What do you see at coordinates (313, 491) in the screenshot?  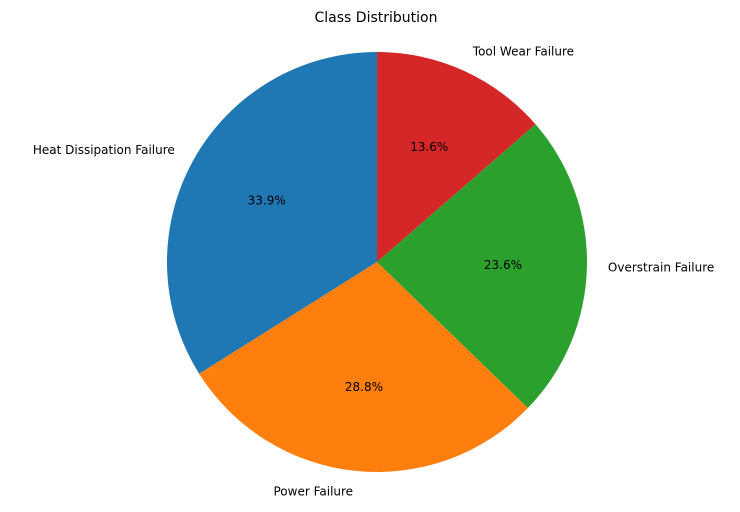 I see `slice-label: Power Failure` at bounding box center [313, 491].